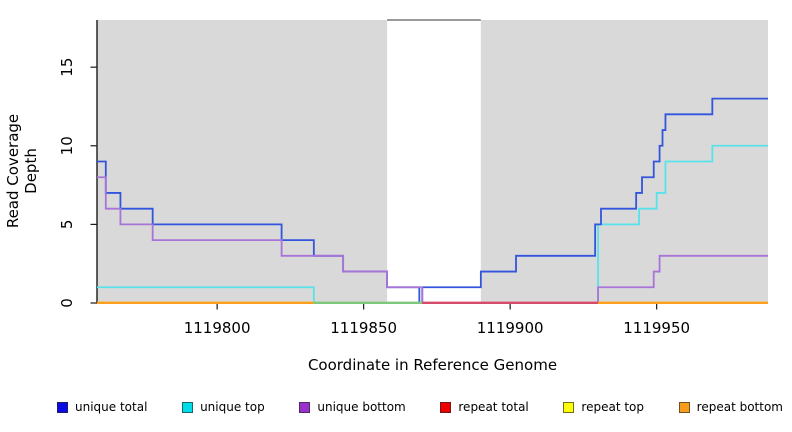  I want to click on legend-item-repeat-top: repeat top, so click(603, 407).